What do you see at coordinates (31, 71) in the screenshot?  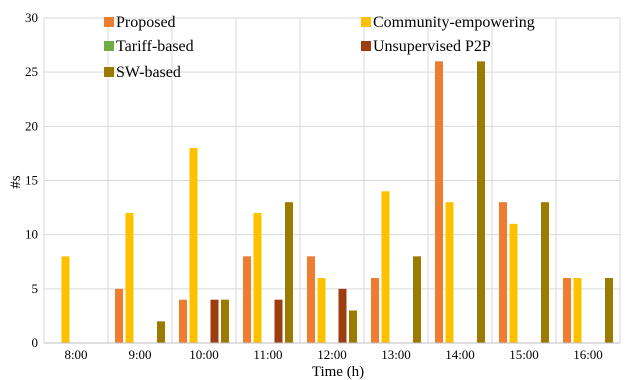 I see `y-tick-label: 25` at bounding box center [31, 71].